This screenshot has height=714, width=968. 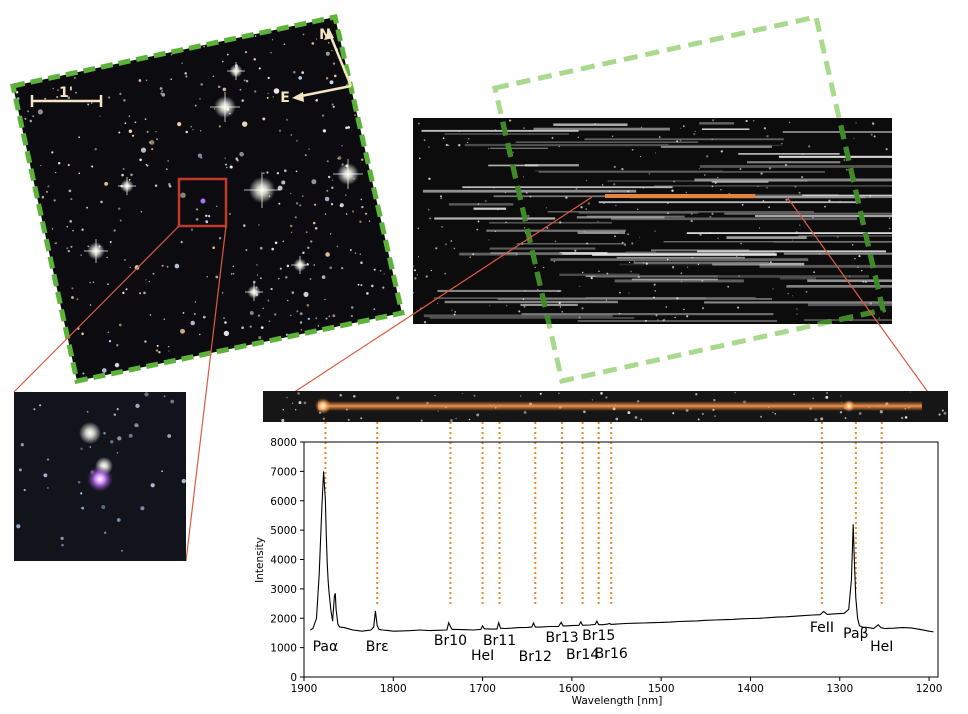 What do you see at coordinates (822, 628) in the screenshot?
I see `line-label: FeII` at bounding box center [822, 628].